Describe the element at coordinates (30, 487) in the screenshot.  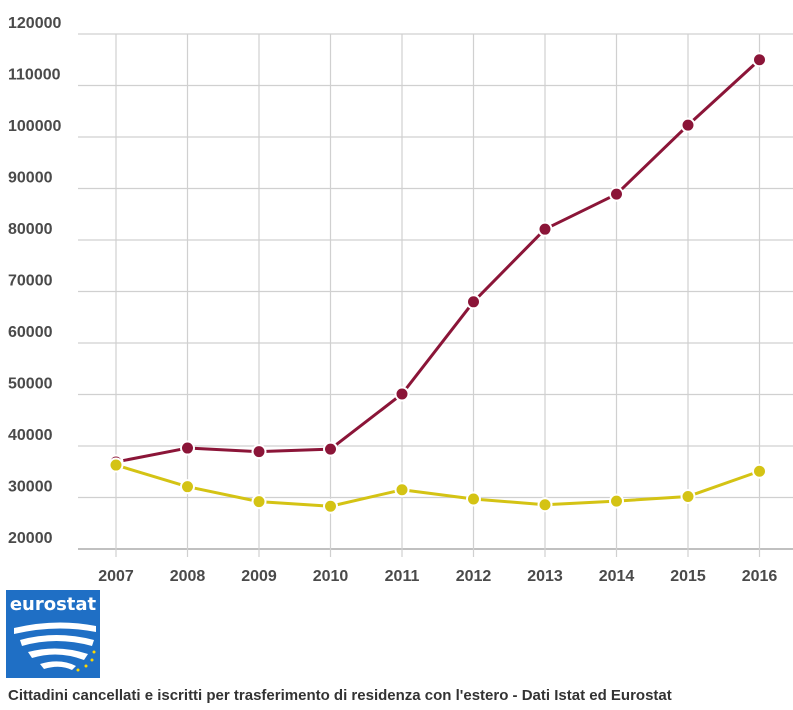
I see `y-tick-label: 30000` at that location.